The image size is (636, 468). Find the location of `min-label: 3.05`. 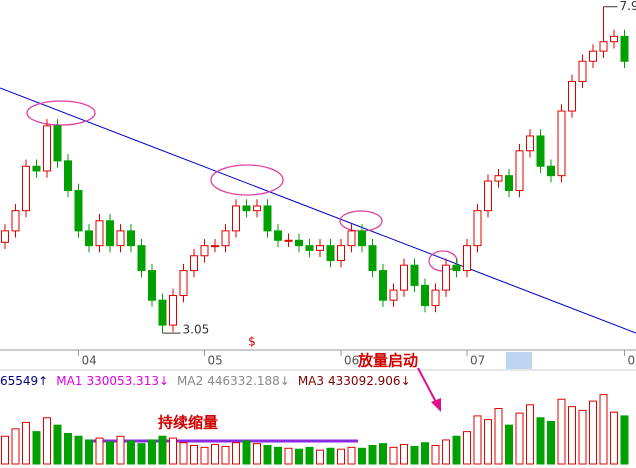

min-label: 3.05 is located at coordinates (196, 330).